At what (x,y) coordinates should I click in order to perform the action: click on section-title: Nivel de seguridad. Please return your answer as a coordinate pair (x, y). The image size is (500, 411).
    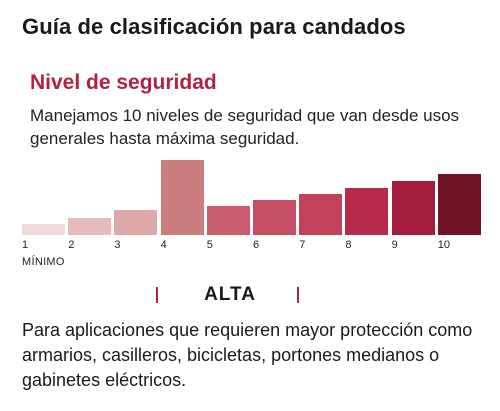
    Looking at the image, I should click on (123, 82).